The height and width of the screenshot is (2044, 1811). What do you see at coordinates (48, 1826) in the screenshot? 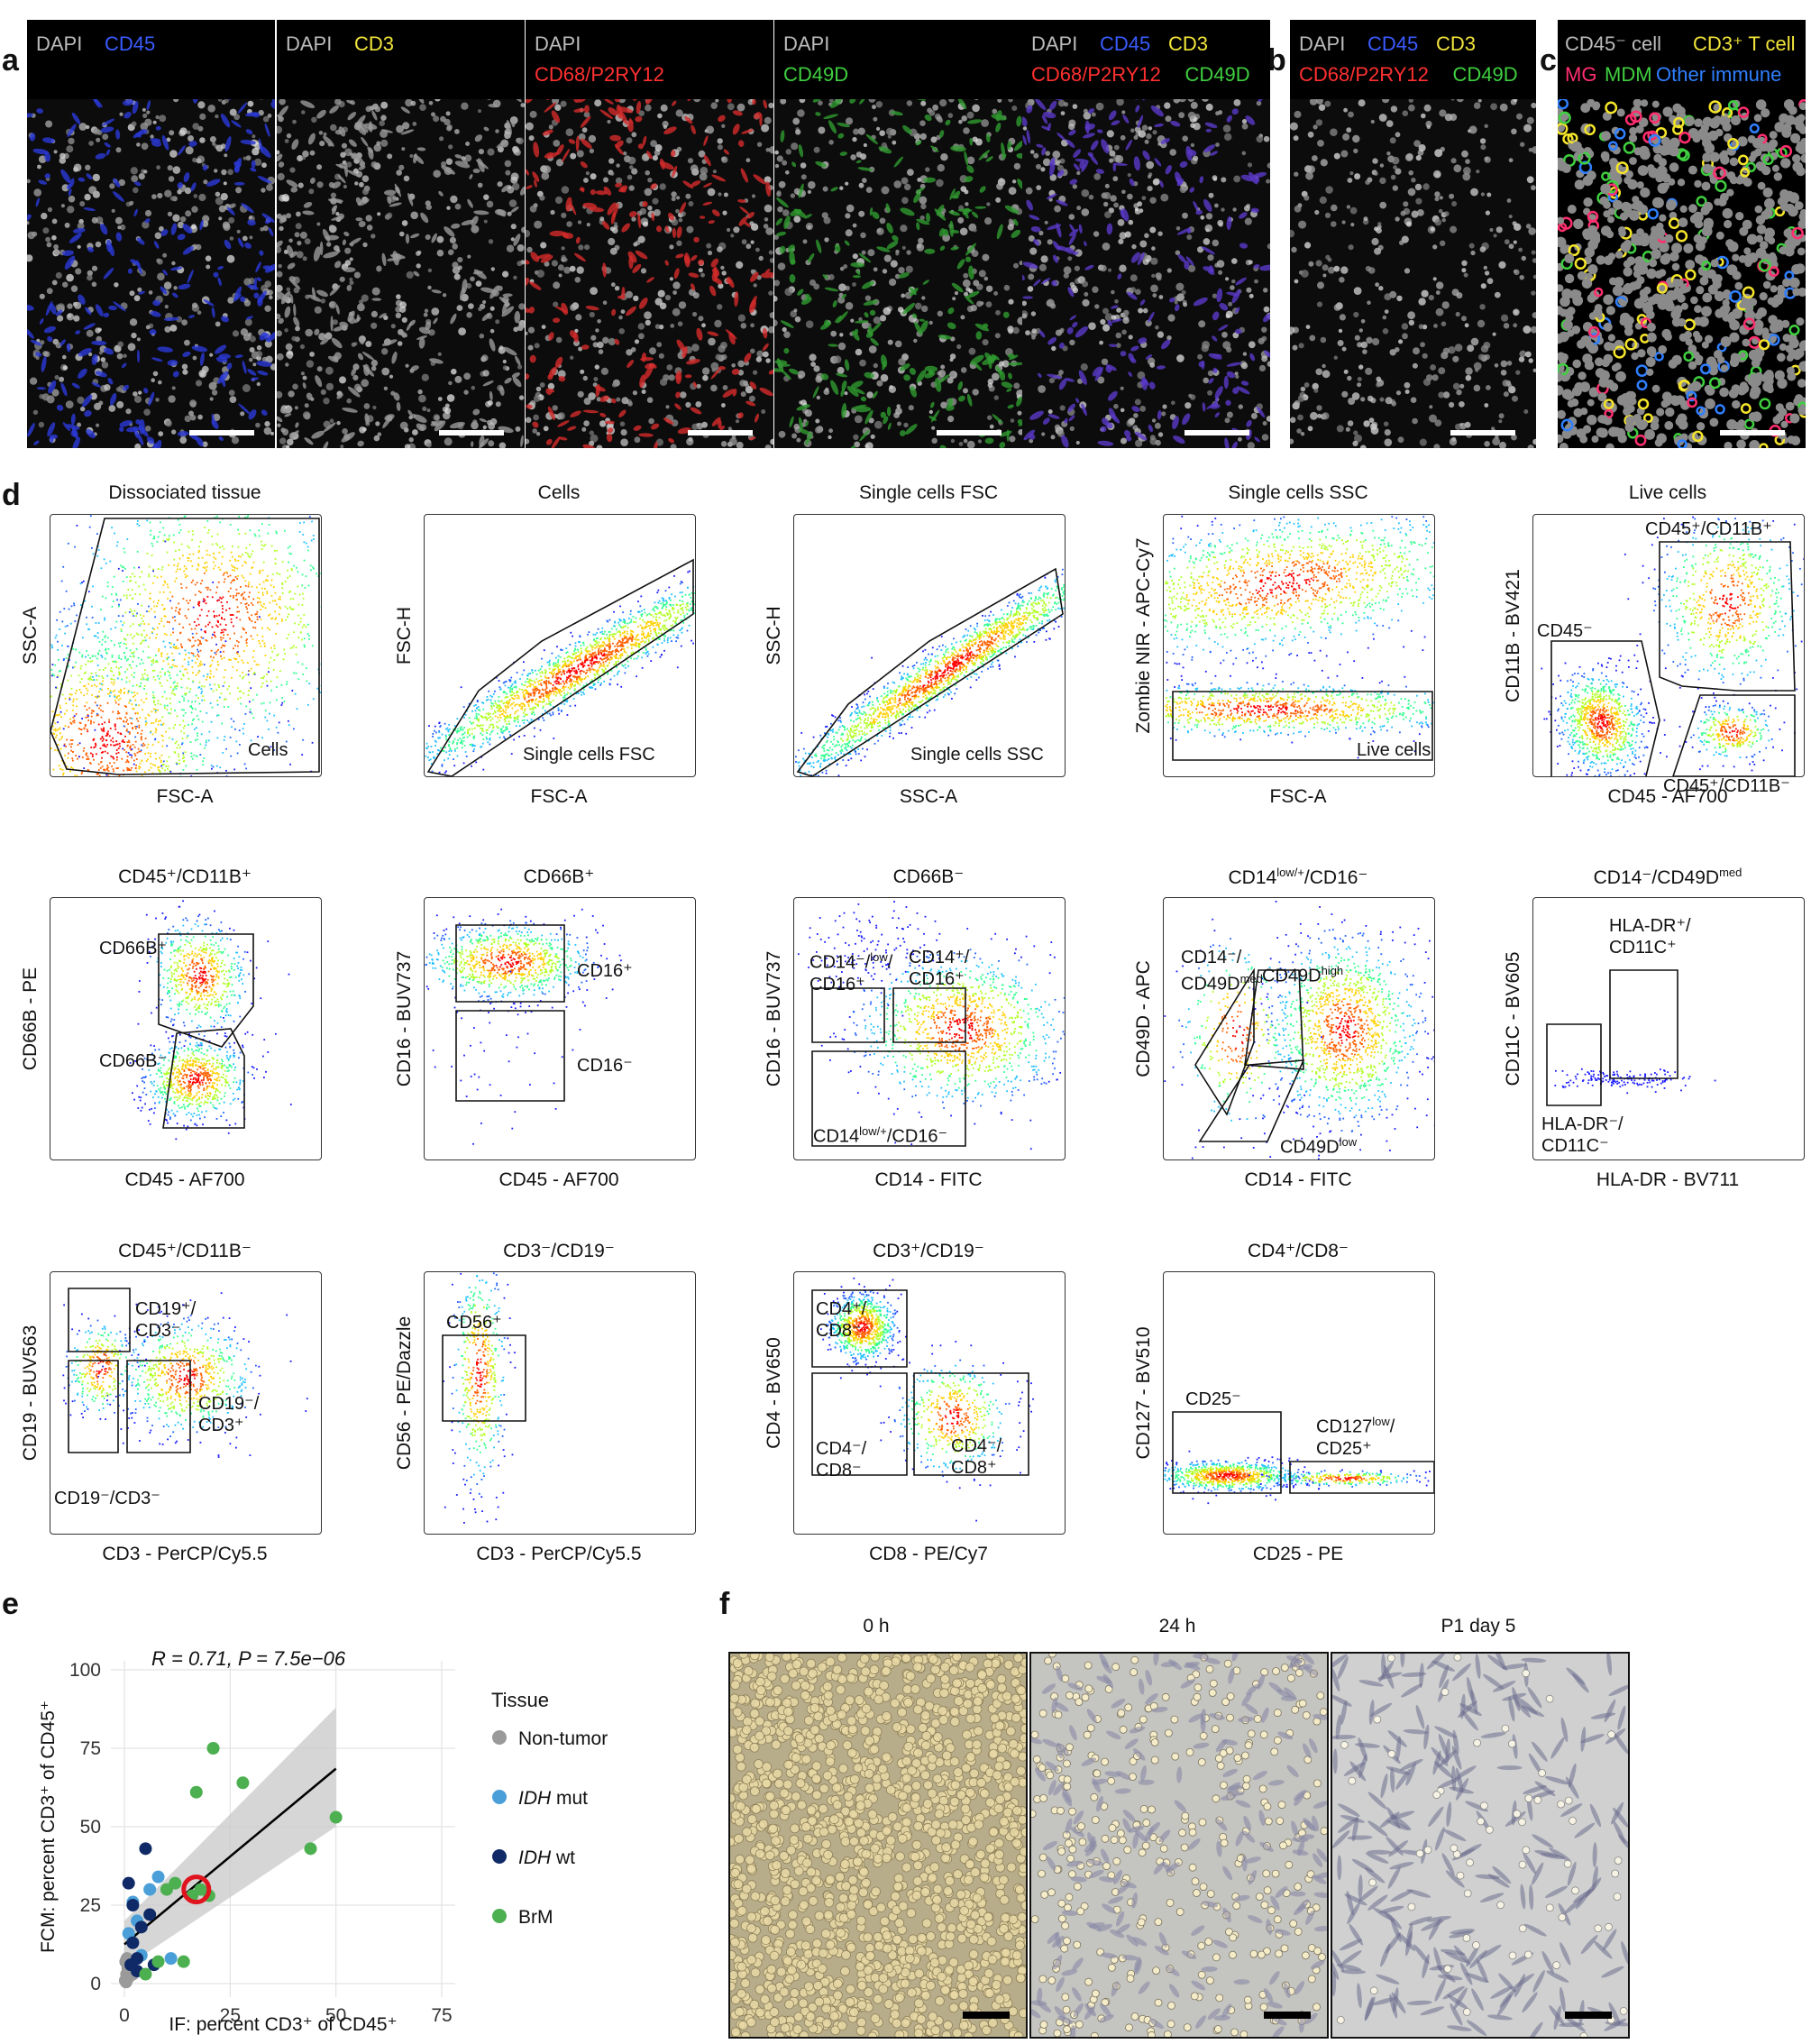
I see `y-axis-label: FCM: percent CD3⁺ of CD45⁺` at bounding box center [48, 1826].